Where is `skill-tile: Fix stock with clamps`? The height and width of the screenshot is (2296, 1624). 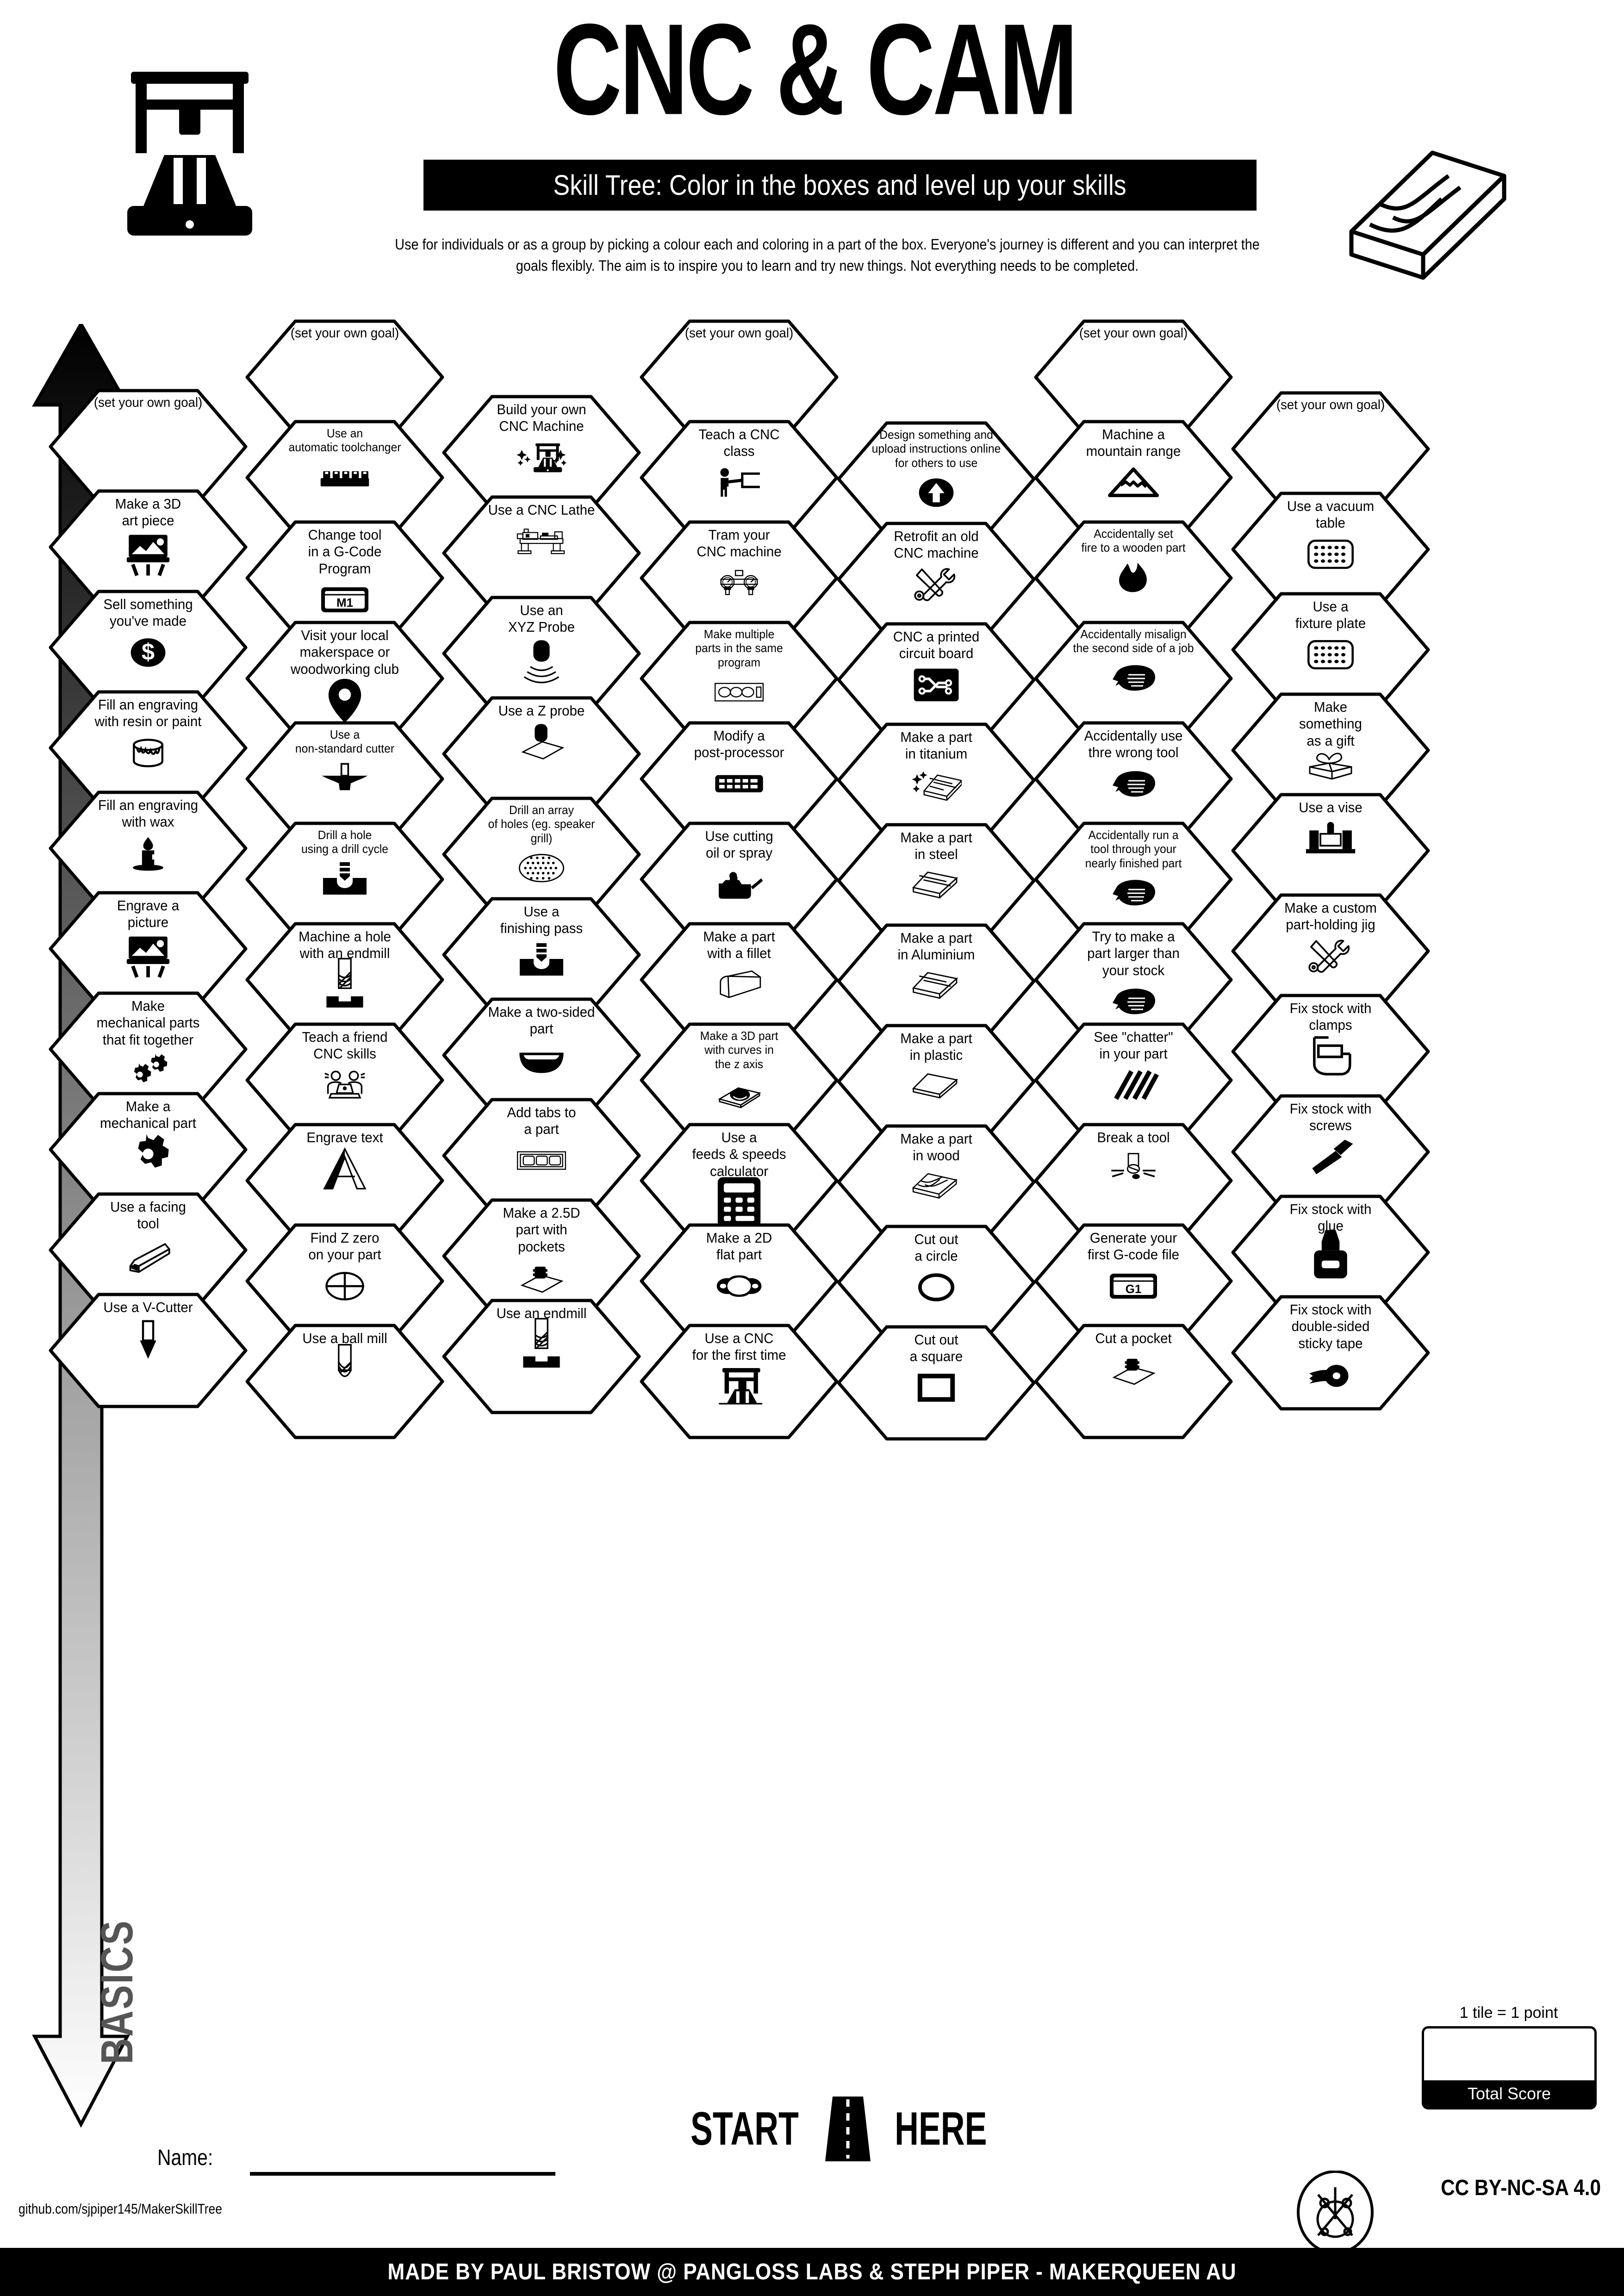 skill-tile: Fix stock with clamps is located at coordinates (1330, 1051).